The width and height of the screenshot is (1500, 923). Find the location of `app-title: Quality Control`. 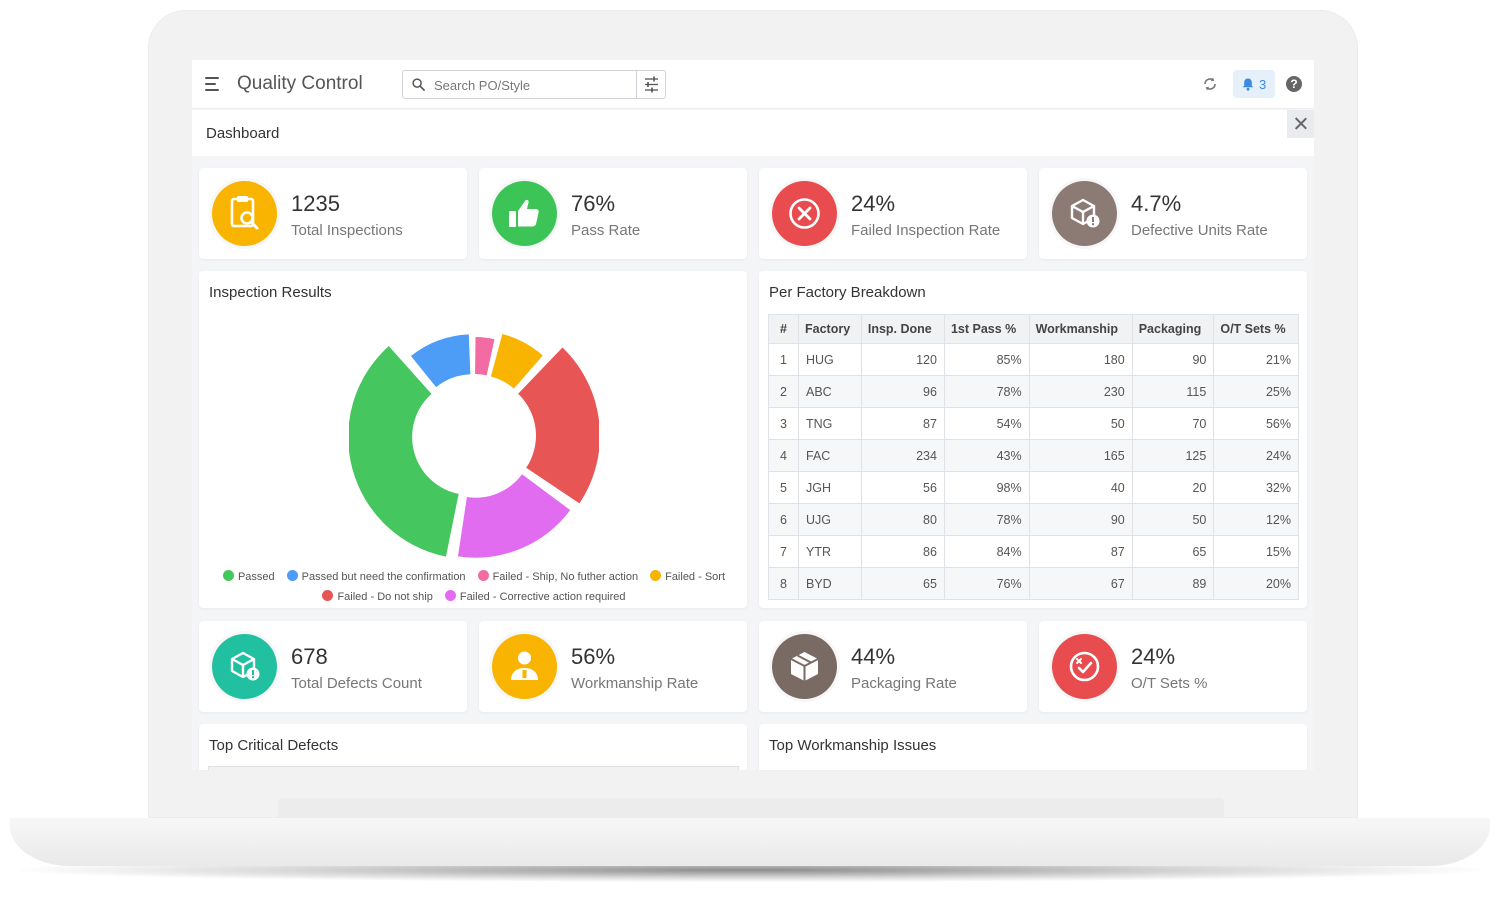

app-title: Quality Control is located at coordinates (300, 83).